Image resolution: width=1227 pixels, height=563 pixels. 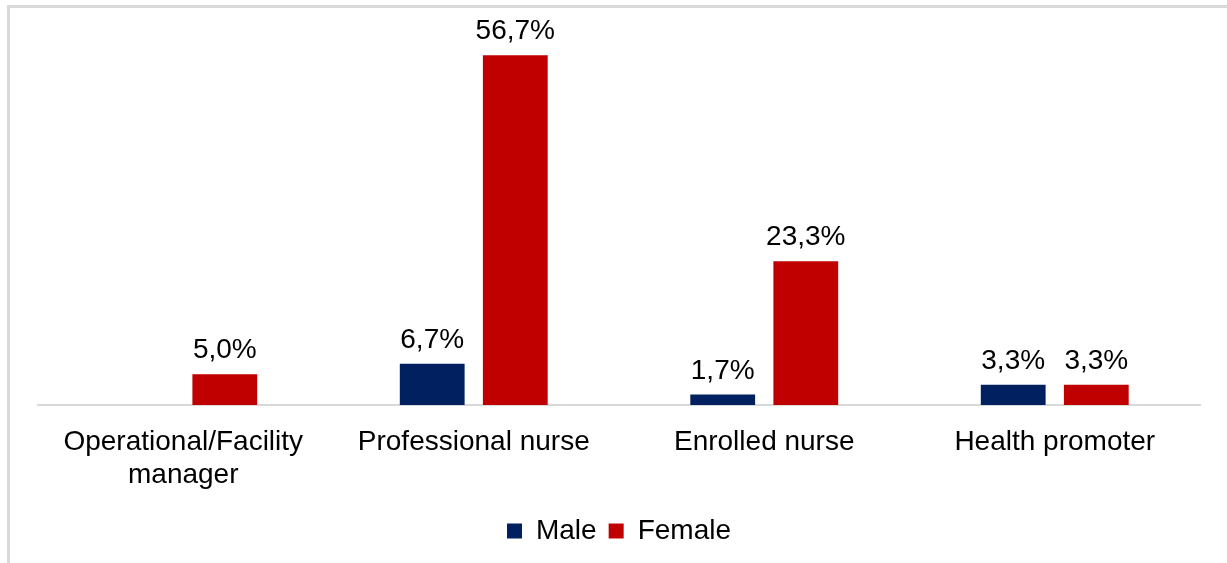 What do you see at coordinates (764, 440) in the screenshot?
I see `x-tick-label: Enrolled nurse` at bounding box center [764, 440].